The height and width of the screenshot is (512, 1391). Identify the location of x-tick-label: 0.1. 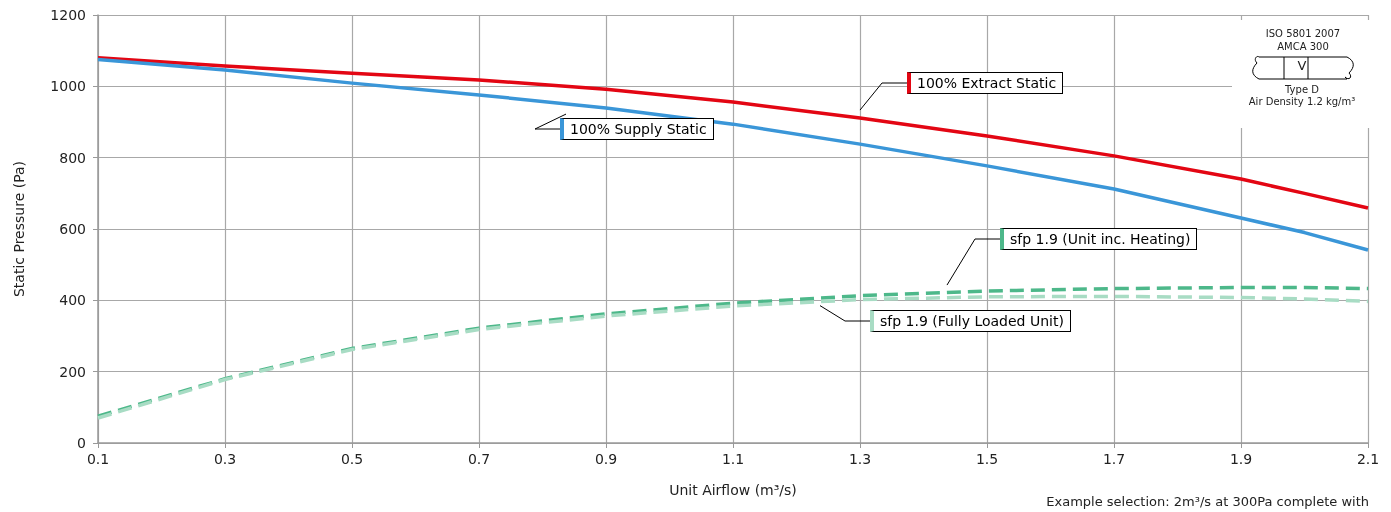
(98, 459).